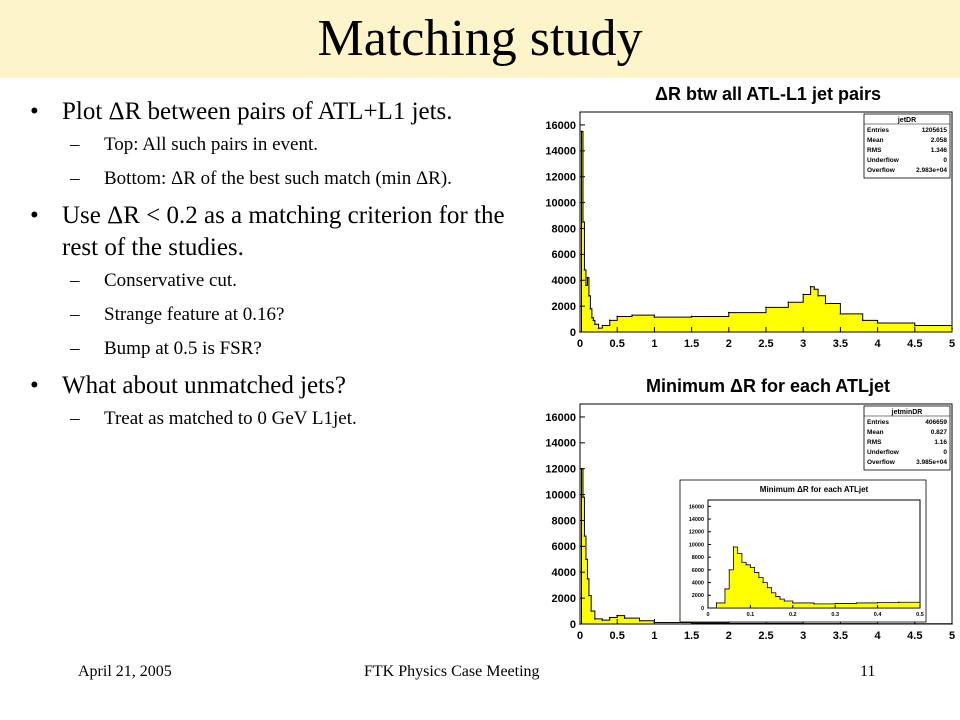 The height and width of the screenshot is (720, 960). What do you see at coordinates (289, 349) in the screenshot?
I see `sub-item: – Bump at 0.5 is FSR?` at bounding box center [289, 349].